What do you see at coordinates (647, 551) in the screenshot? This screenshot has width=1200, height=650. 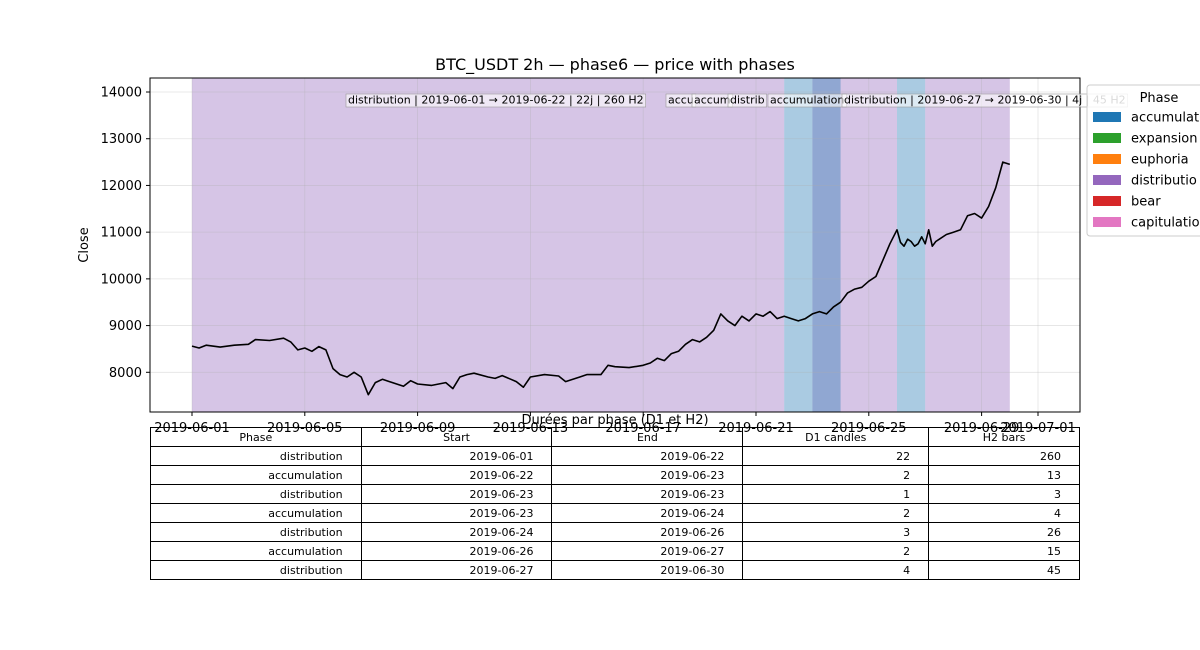 I see `cell-end: 2019-06-27` at bounding box center [647, 551].